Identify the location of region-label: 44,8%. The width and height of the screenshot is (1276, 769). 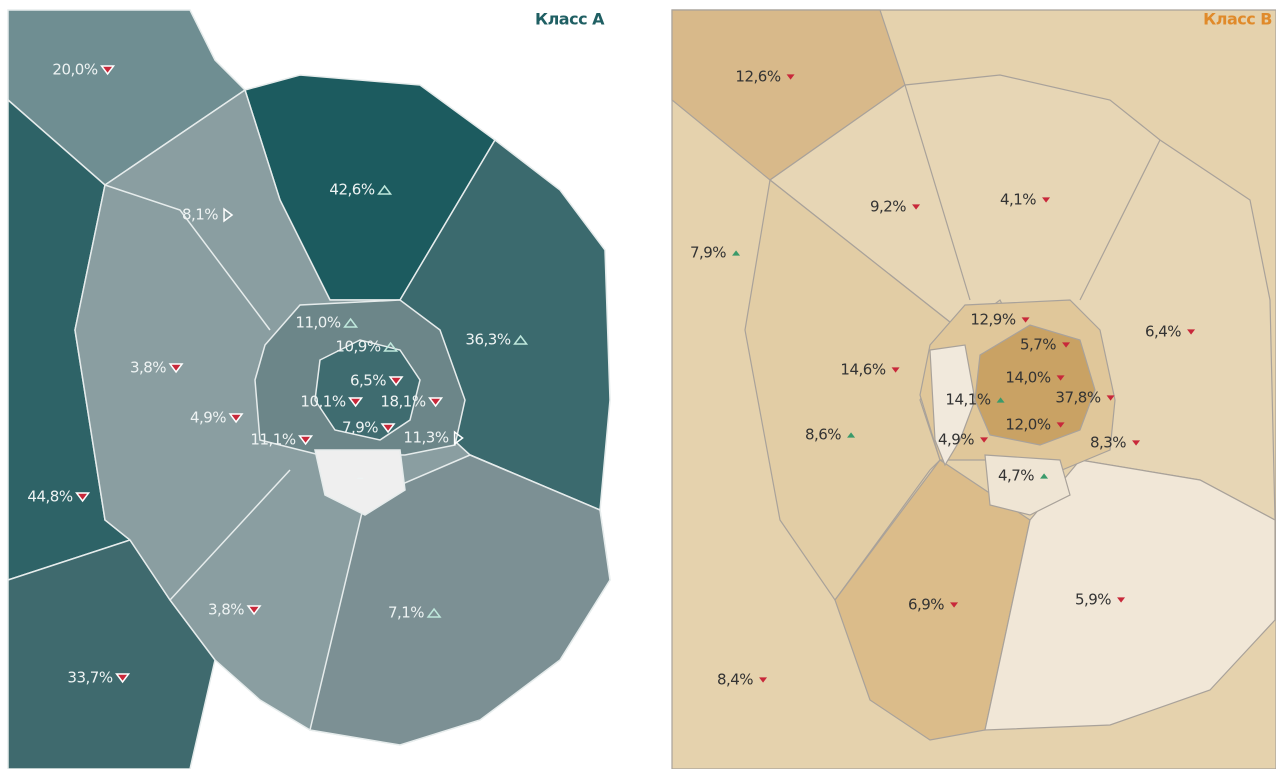
(49, 497).